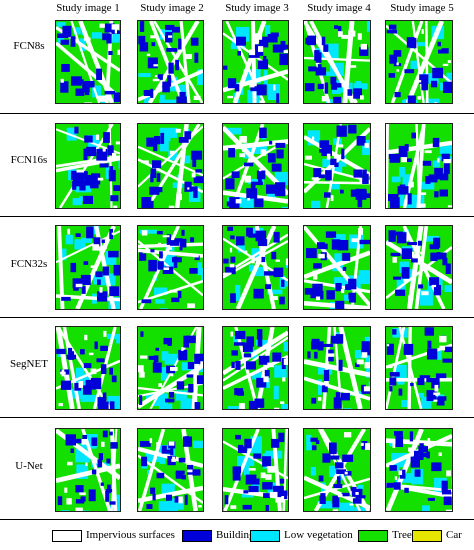 The height and width of the screenshot is (550, 474). I want to click on legend-label: Car, so click(454, 535).